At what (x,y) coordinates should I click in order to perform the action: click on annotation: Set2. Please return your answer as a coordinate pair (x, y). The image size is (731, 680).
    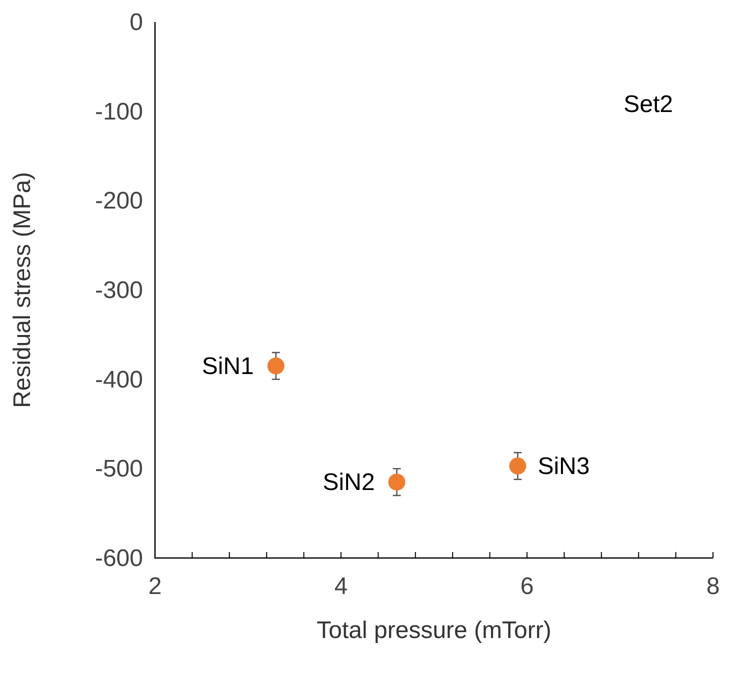
    Looking at the image, I should click on (648, 104).